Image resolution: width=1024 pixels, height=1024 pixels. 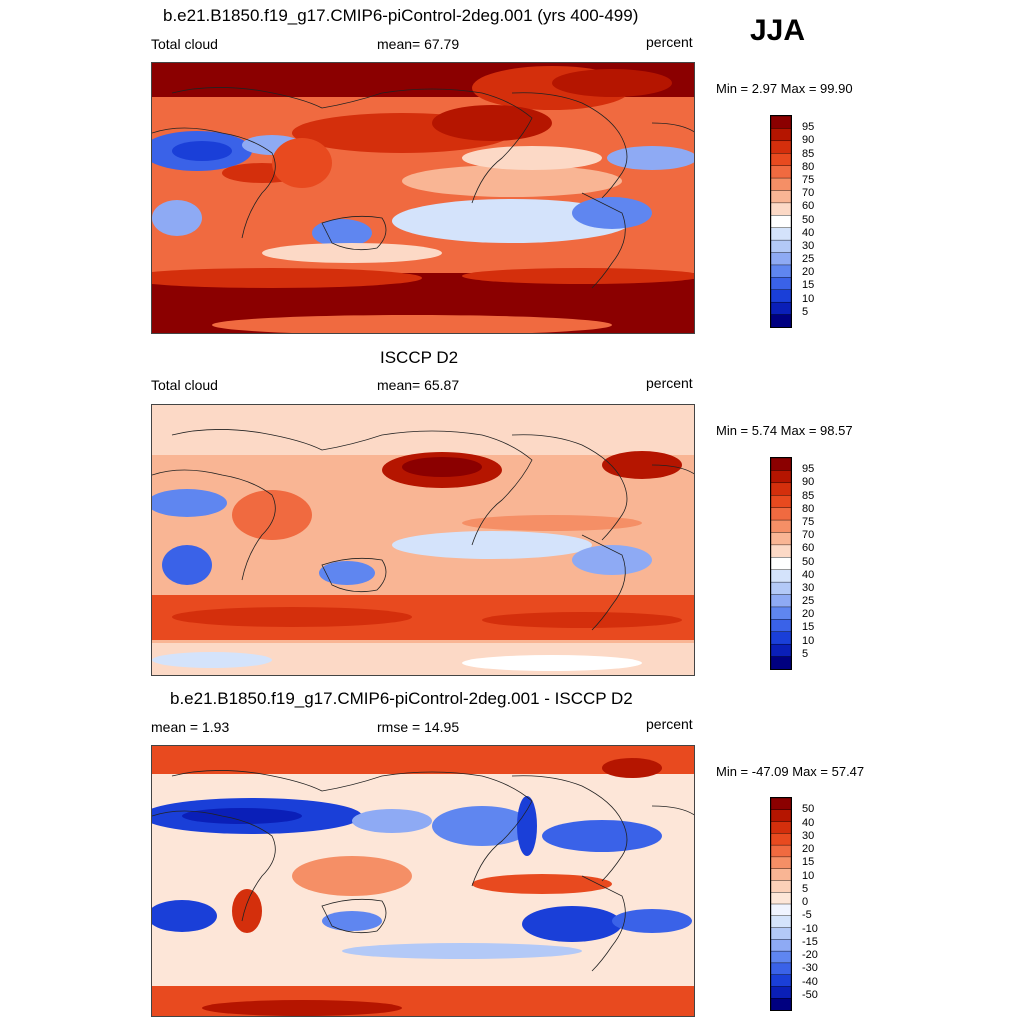 What do you see at coordinates (423, 881) in the screenshot?
I see `panel3-map` at bounding box center [423, 881].